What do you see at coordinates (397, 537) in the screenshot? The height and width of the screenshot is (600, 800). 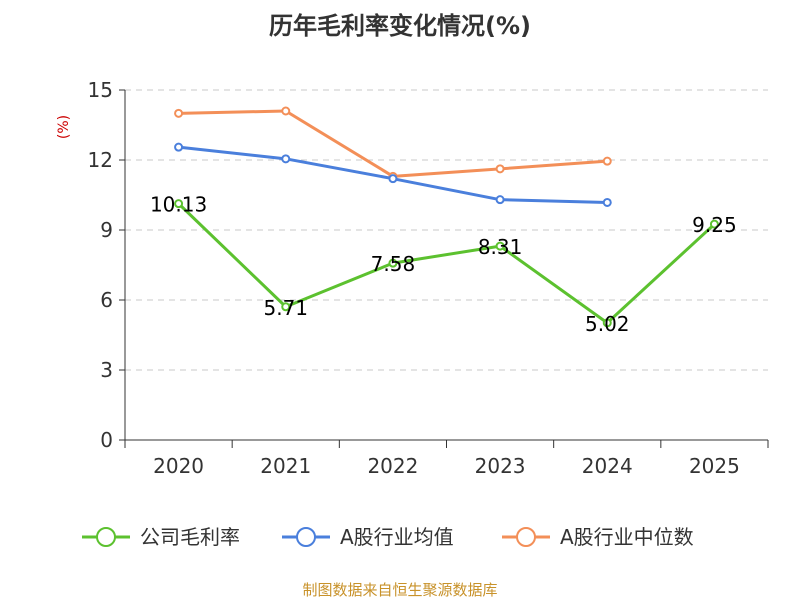 I see `legend-label: A股行业均值` at bounding box center [397, 537].